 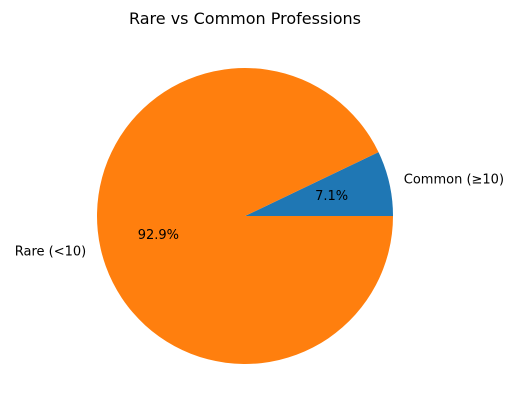 I want to click on slice-label-common-10: Common (≥10), so click(x=454, y=179).